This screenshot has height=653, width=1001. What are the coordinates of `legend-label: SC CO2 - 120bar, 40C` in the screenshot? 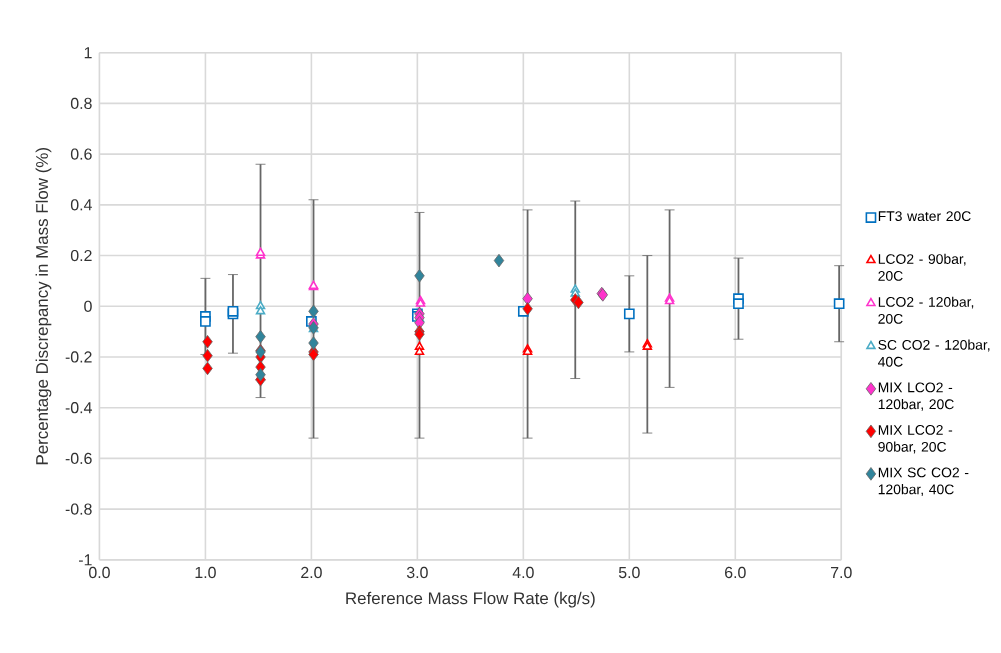 It's located at (934, 353).